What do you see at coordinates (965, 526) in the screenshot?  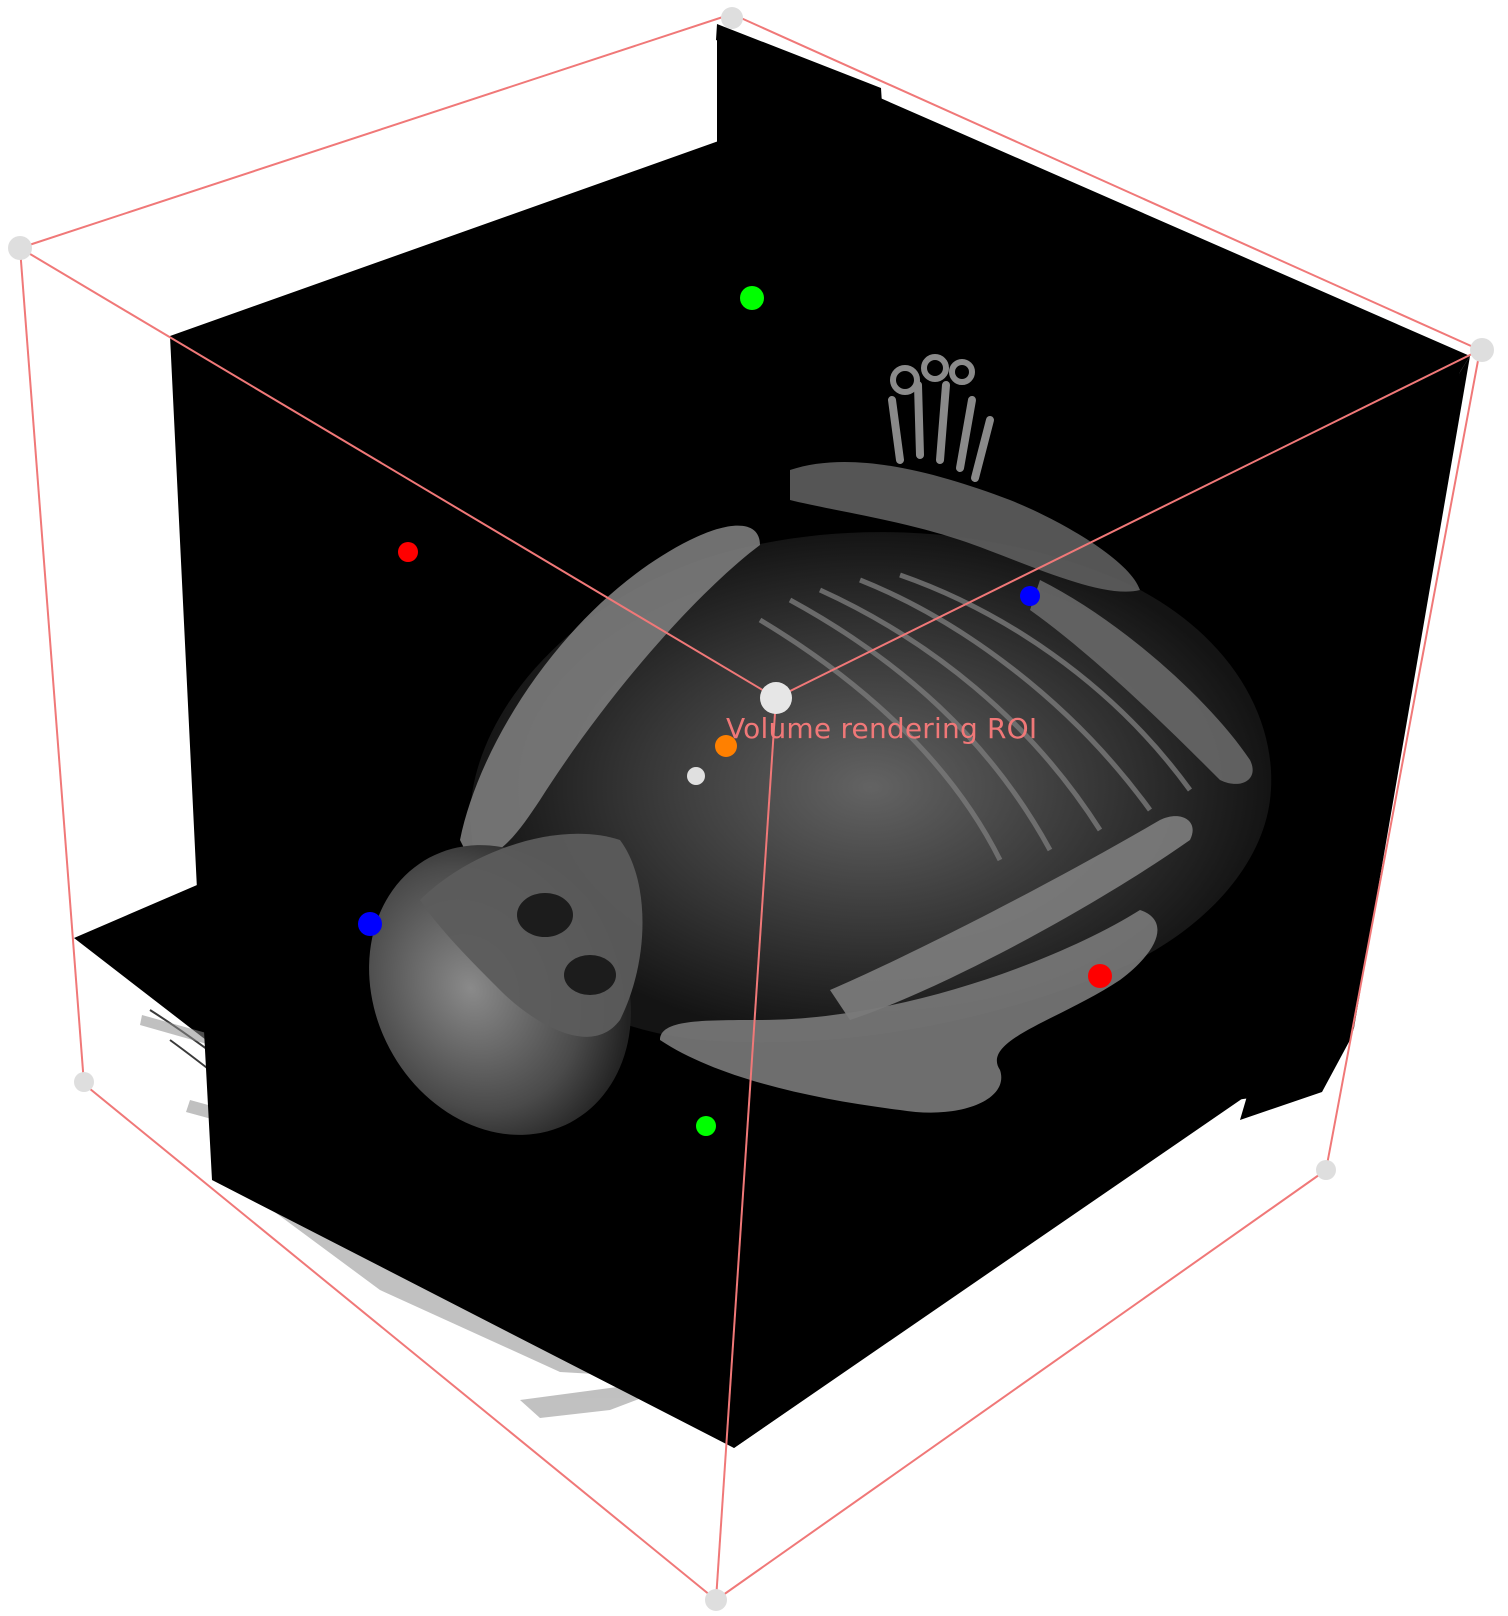 I see `raised-arm` at bounding box center [965, 526].